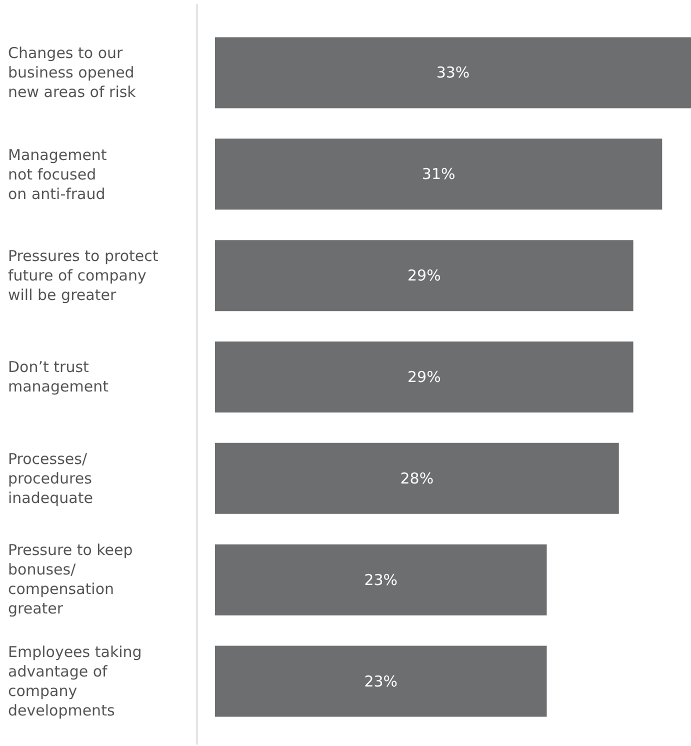 The image size is (691, 746). What do you see at coordinates (57, 174) in the screenshot?
I see `y-tick-label: Management not focused on anti-fraud` at bounding box center [57, 174].